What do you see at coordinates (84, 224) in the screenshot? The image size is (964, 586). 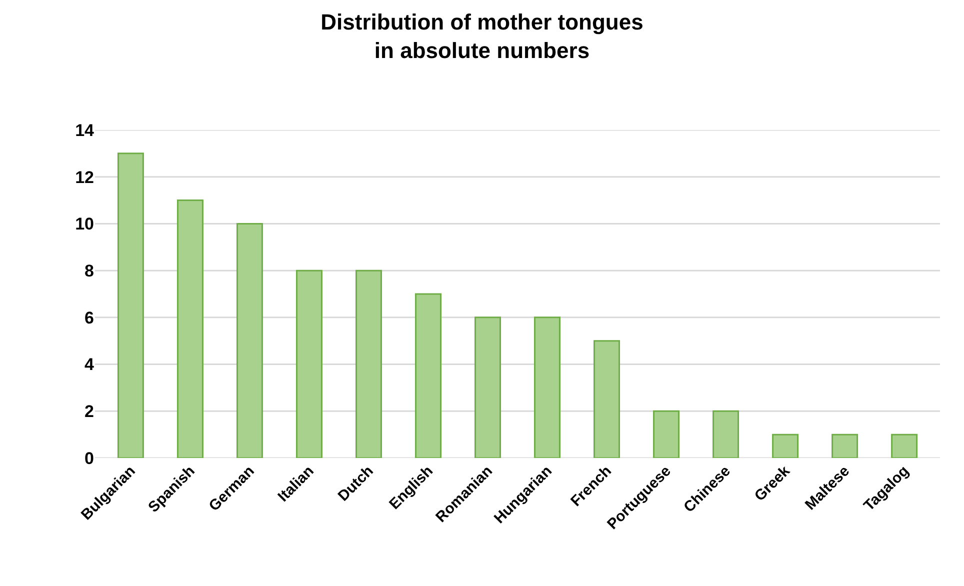 I see `y-tick-label: 10` at bounding box center [84, 224].